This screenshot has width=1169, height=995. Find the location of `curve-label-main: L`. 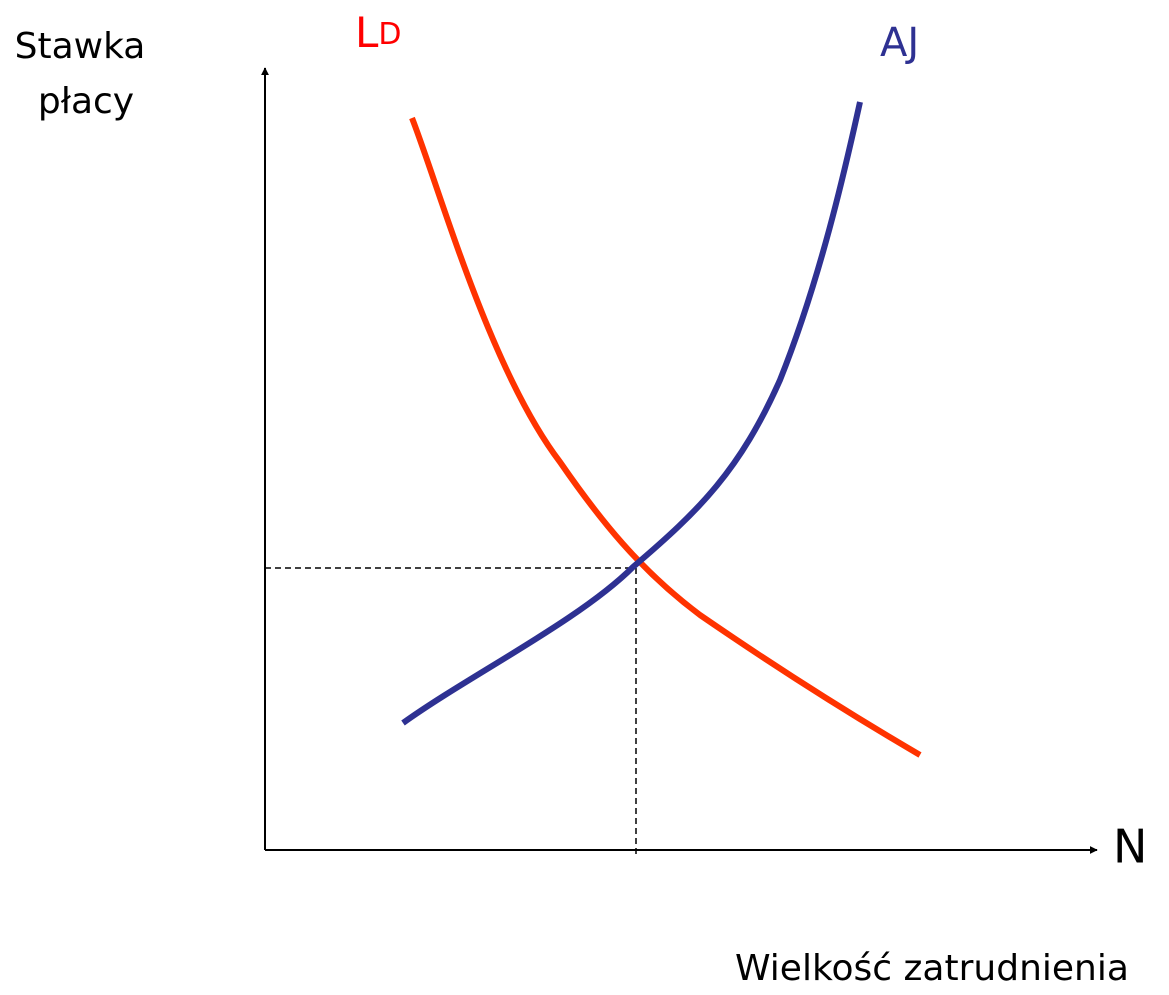

curve-label-main: L is located at coordinates (367, 32).